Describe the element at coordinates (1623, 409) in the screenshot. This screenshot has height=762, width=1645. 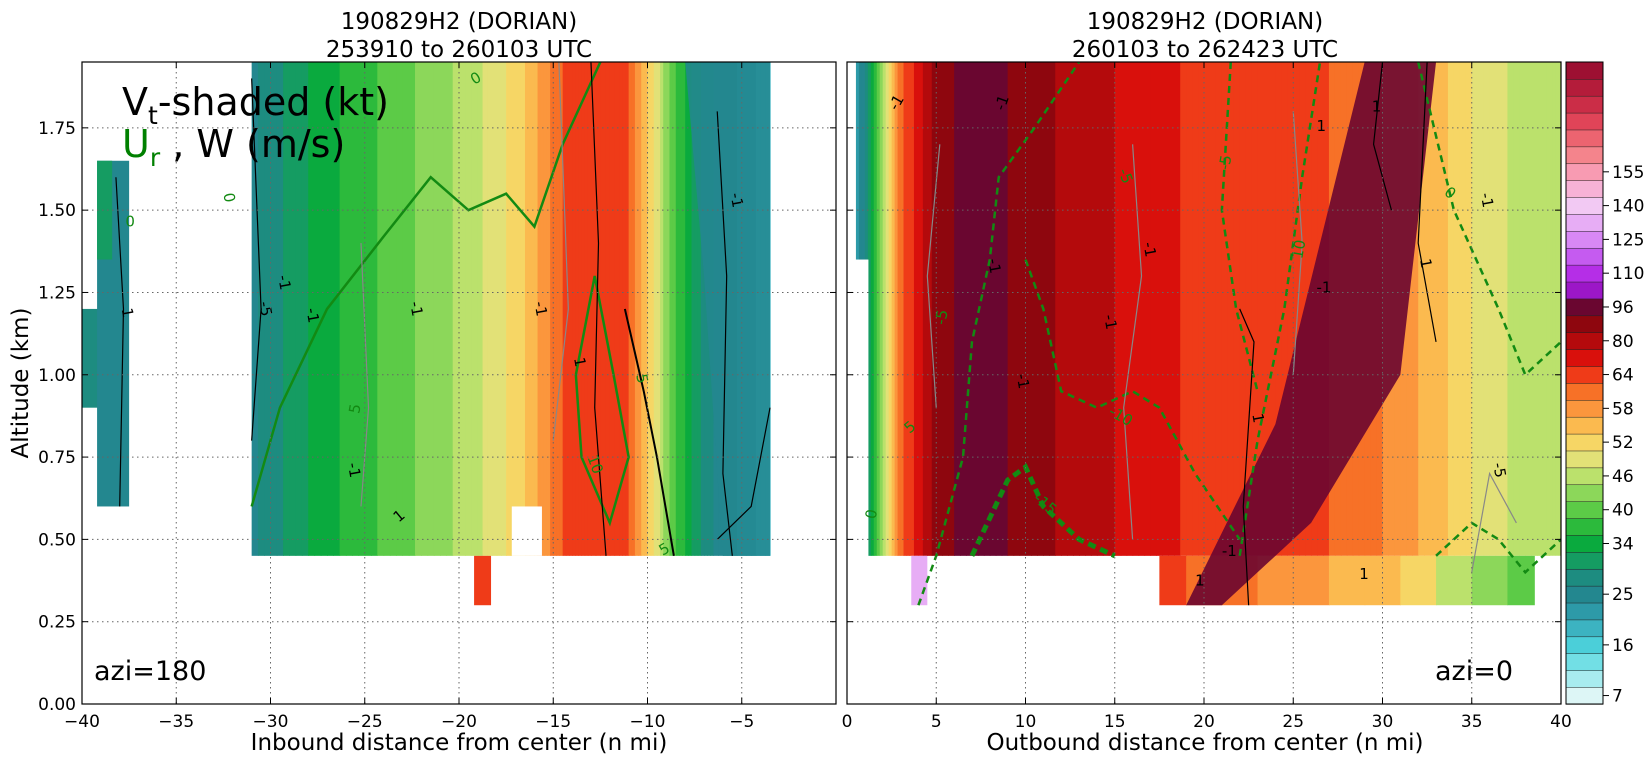
I see `colorbar-tick-label: 58` at that location.